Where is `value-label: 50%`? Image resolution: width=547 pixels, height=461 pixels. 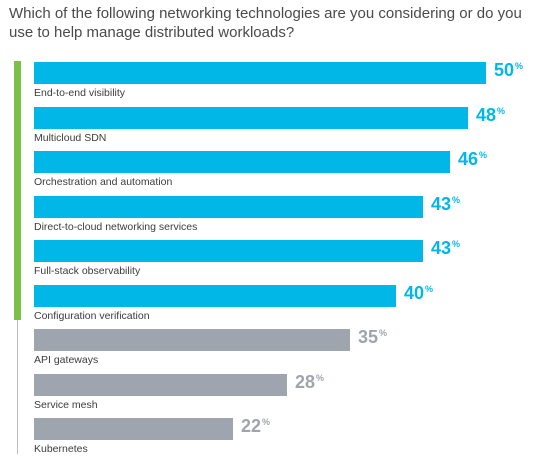 value-label: 50% is located at coordinates (509, 70).